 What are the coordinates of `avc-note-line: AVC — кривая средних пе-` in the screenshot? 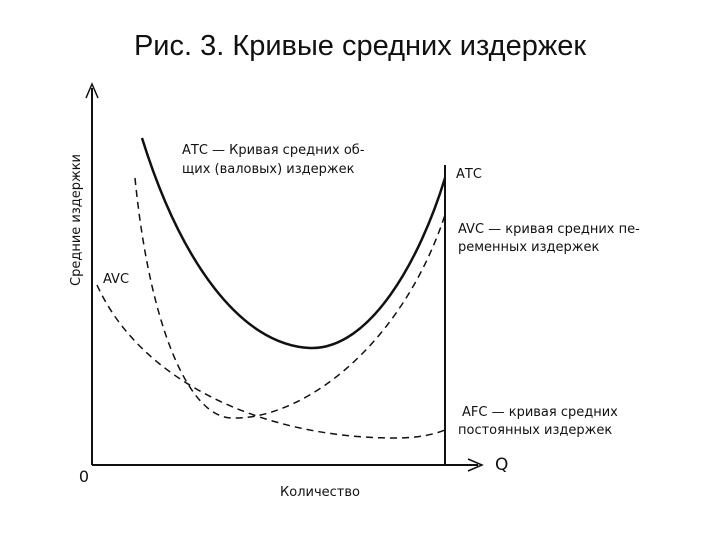 It's located at (549, 229).